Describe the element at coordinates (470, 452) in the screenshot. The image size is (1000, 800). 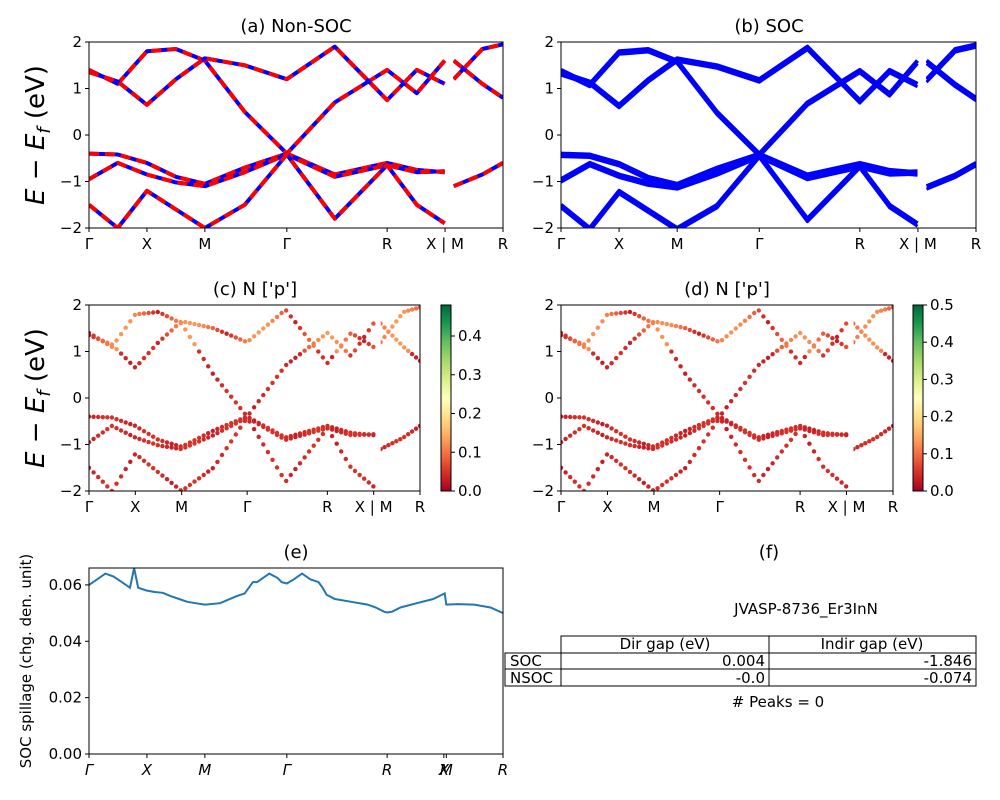
I see `colorbar-tick-label: 0.1` at that location.